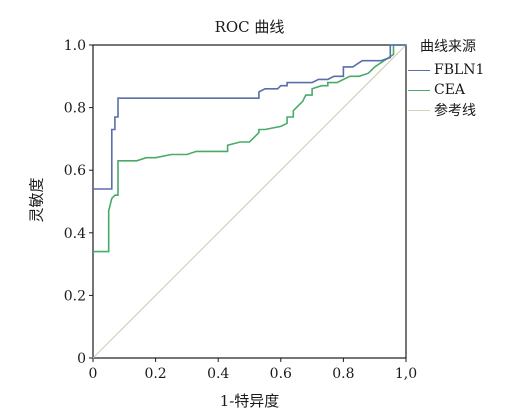 This screenshot has width=526, height=417. I want to click on legend-label-fbln1: FBLN1, so click(459, 70).